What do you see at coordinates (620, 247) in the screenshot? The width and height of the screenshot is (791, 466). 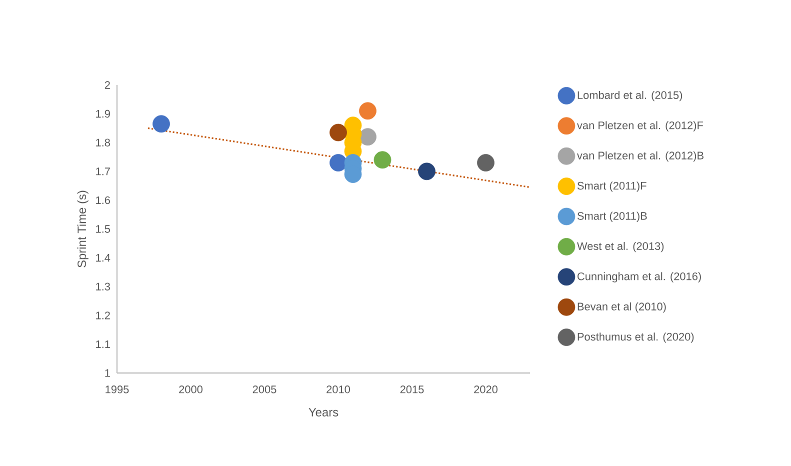 I see `legend-label: West et al. (2013)` at bounding box center [620, 247].